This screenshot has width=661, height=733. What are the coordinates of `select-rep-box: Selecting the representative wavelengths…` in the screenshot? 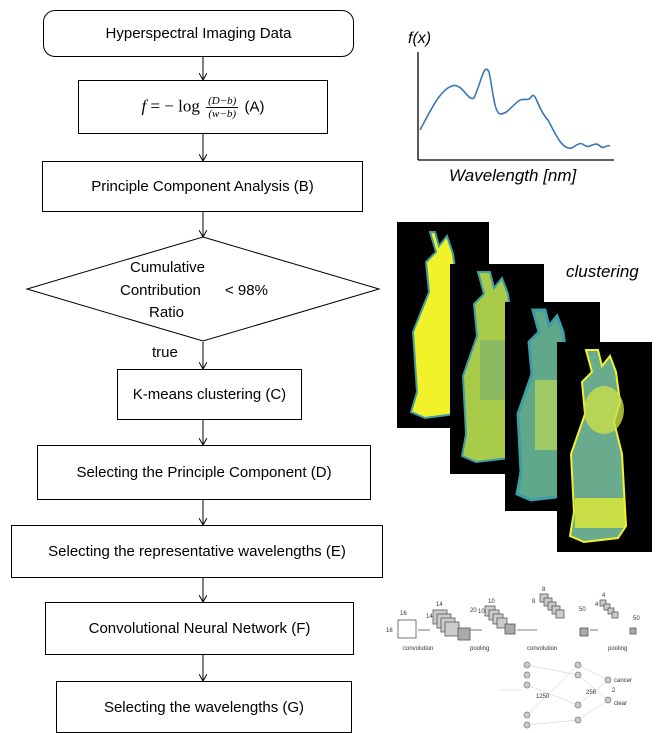 It's located at (197, 551).